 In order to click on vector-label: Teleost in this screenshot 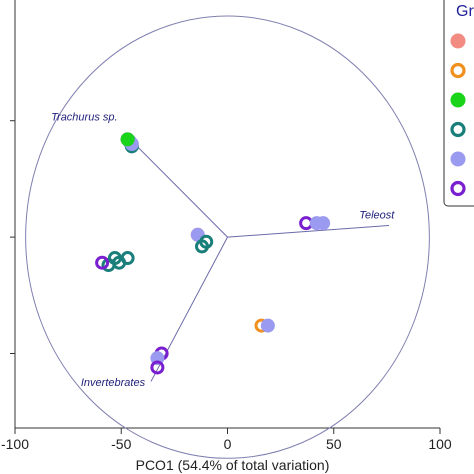, I will do `click(377, 215)`.